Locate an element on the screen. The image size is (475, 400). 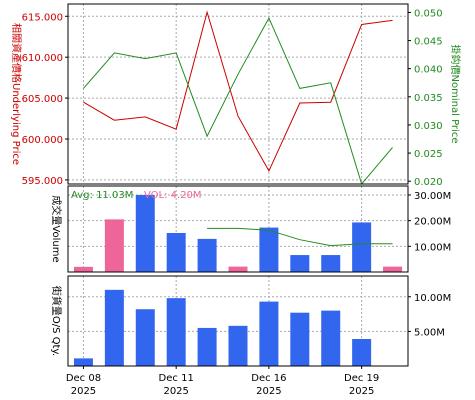
volume-average-line is located at coordinates (300, 237).